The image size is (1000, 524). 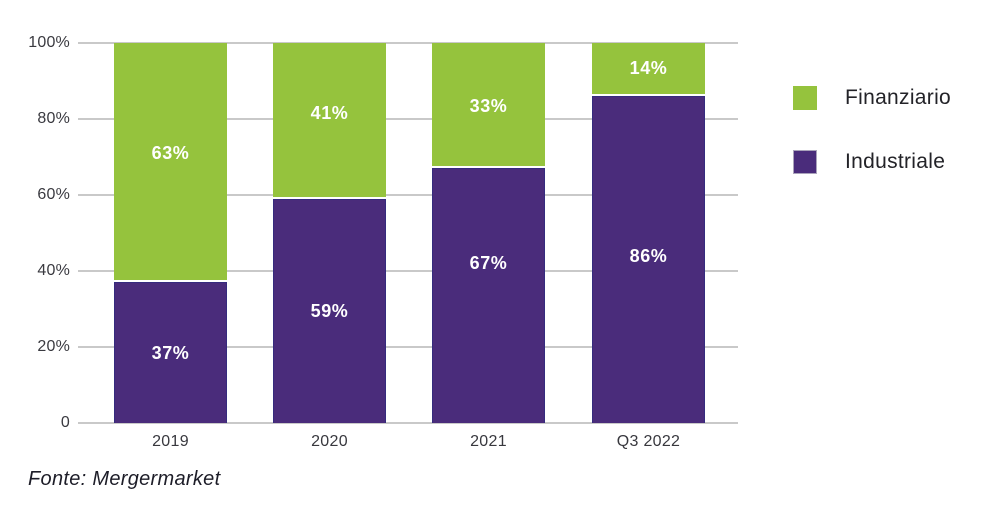 I want to click on y-axis-tick-label: 40%, so click(x=53, y=270).